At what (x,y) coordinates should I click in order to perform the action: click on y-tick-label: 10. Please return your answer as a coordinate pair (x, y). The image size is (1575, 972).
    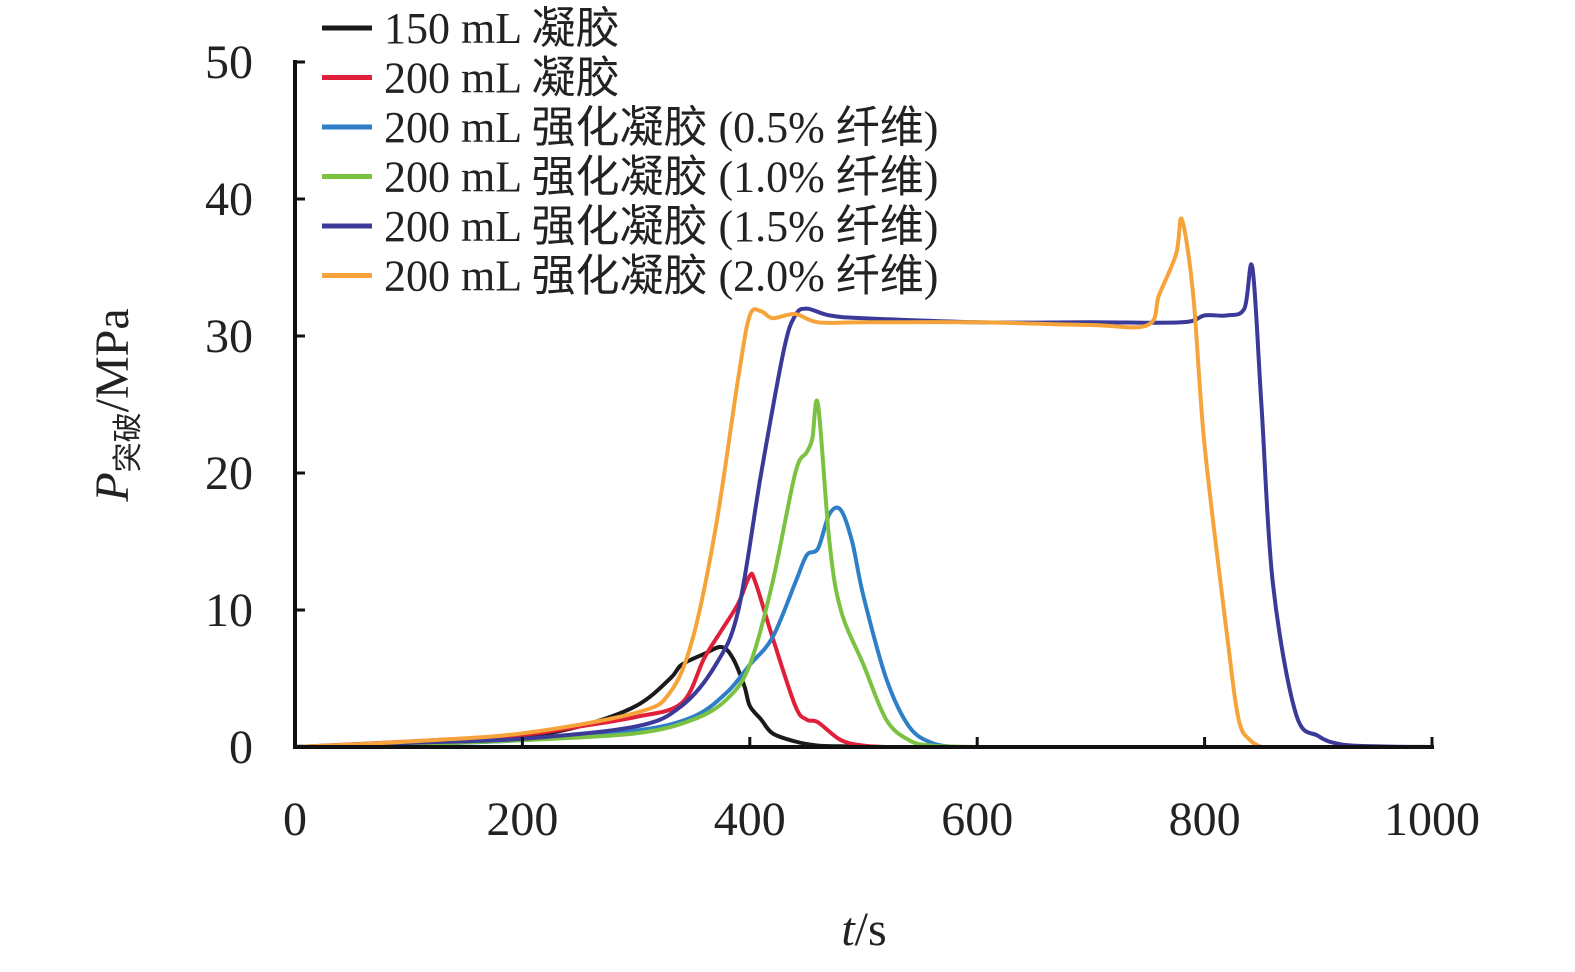
    Looking at the image, I should click on (229, 610).